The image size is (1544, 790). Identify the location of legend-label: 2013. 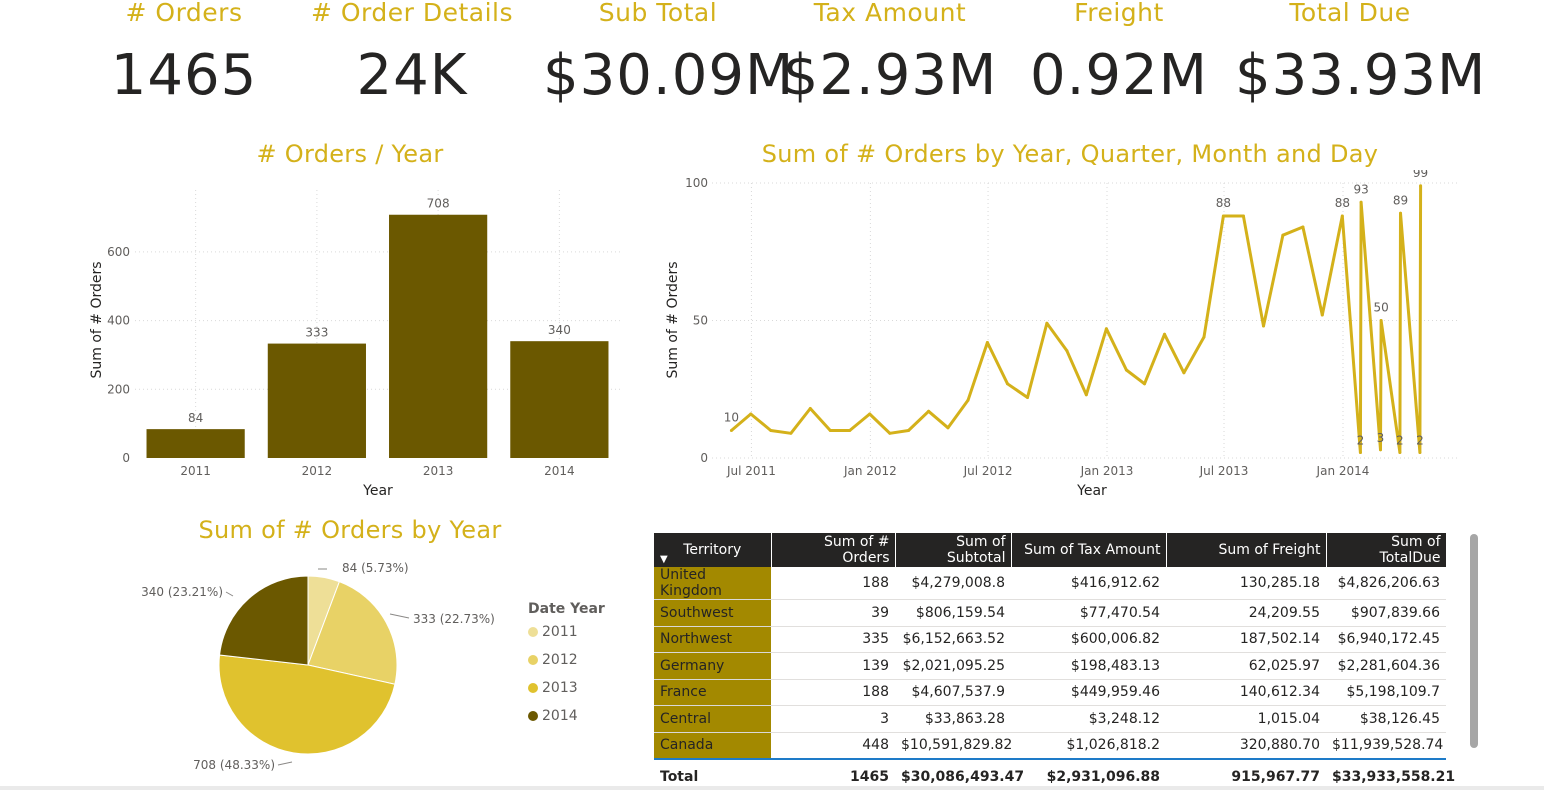
(560, 688).